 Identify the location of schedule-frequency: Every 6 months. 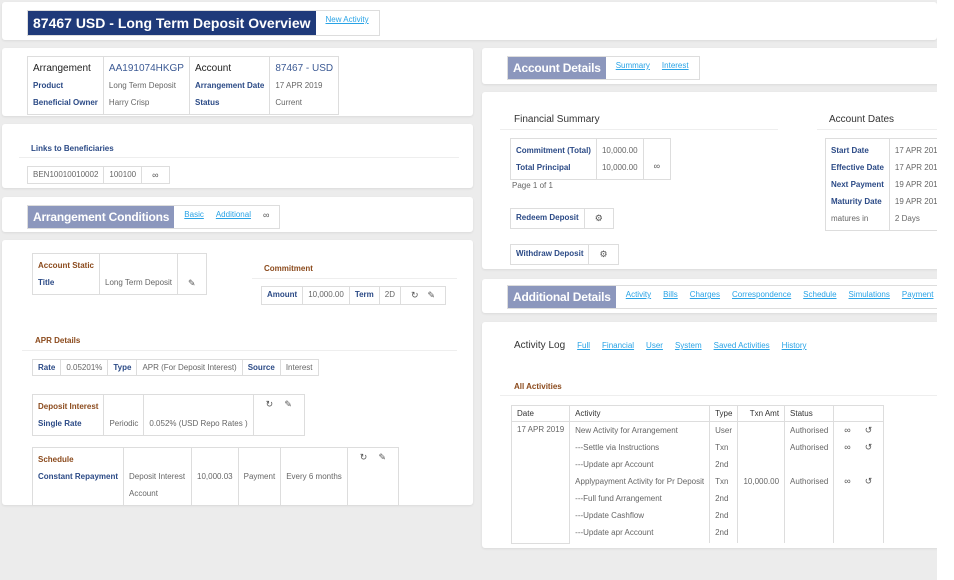
(314, 476).